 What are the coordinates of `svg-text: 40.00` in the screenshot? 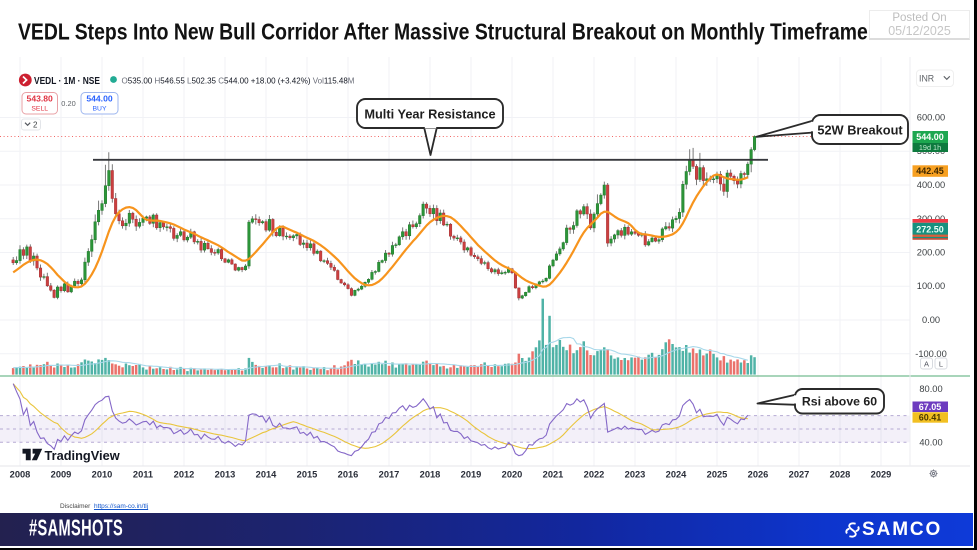 It's located at (930, 443).